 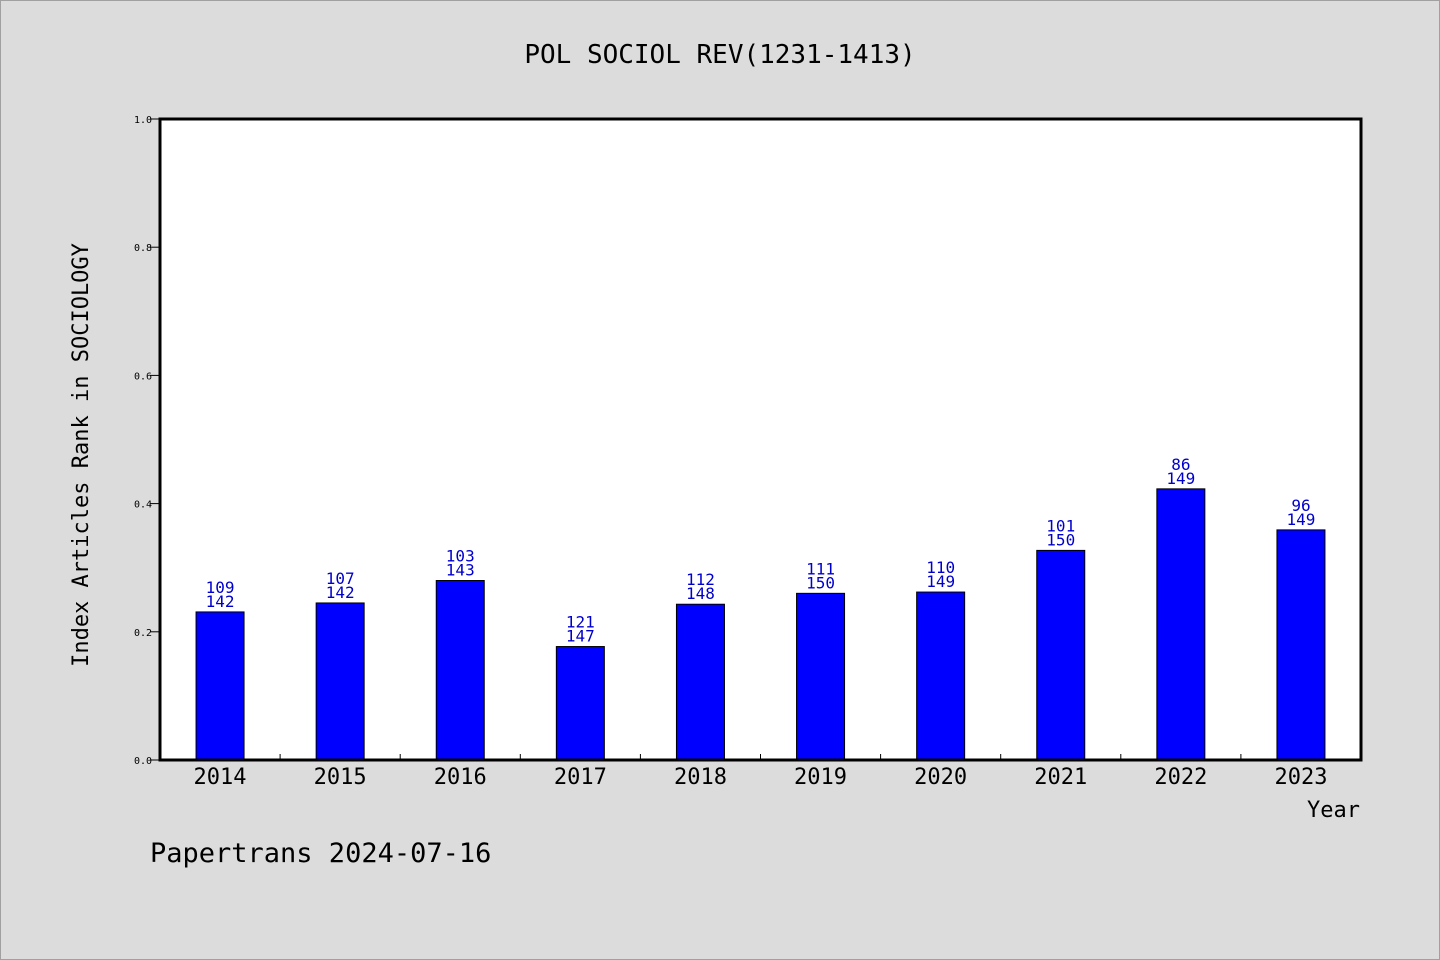 What do you see at coordinates (143, 761) in the screenshot?
I see `y-tick-label: 0.0` at bounding box center [143, 761].